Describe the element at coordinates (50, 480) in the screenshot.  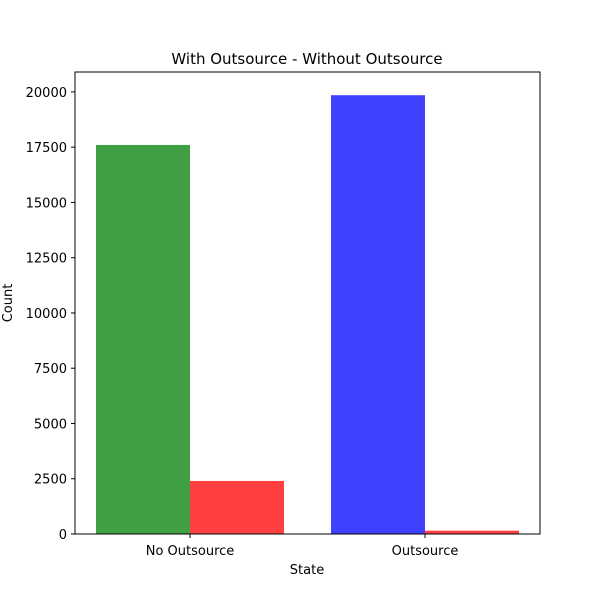
I see `y-tick-label: 2500` at that location.